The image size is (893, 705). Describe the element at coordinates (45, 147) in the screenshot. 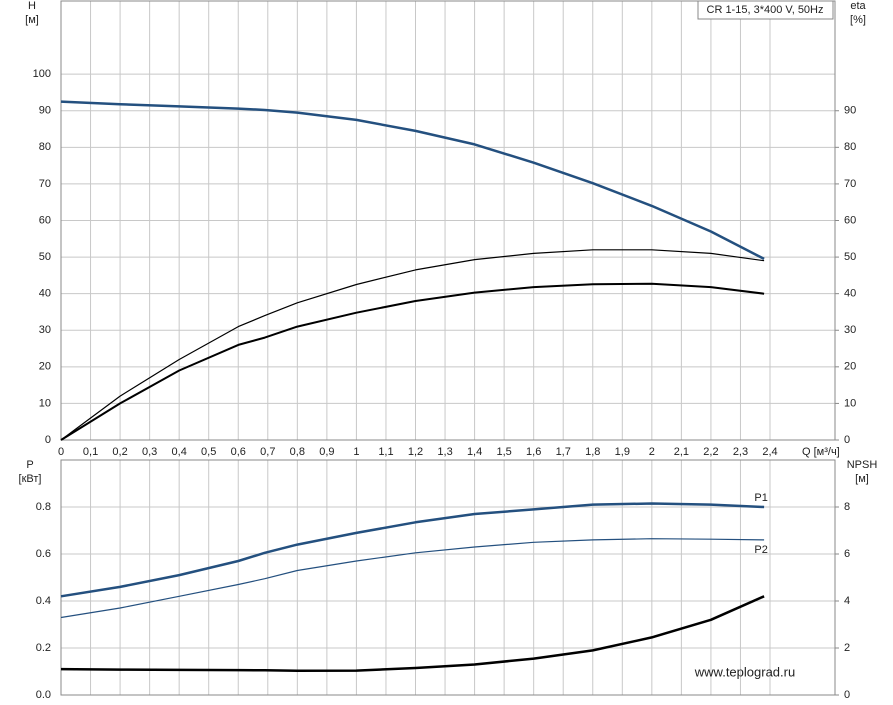

I see `y-tick-label: 80` at that location.